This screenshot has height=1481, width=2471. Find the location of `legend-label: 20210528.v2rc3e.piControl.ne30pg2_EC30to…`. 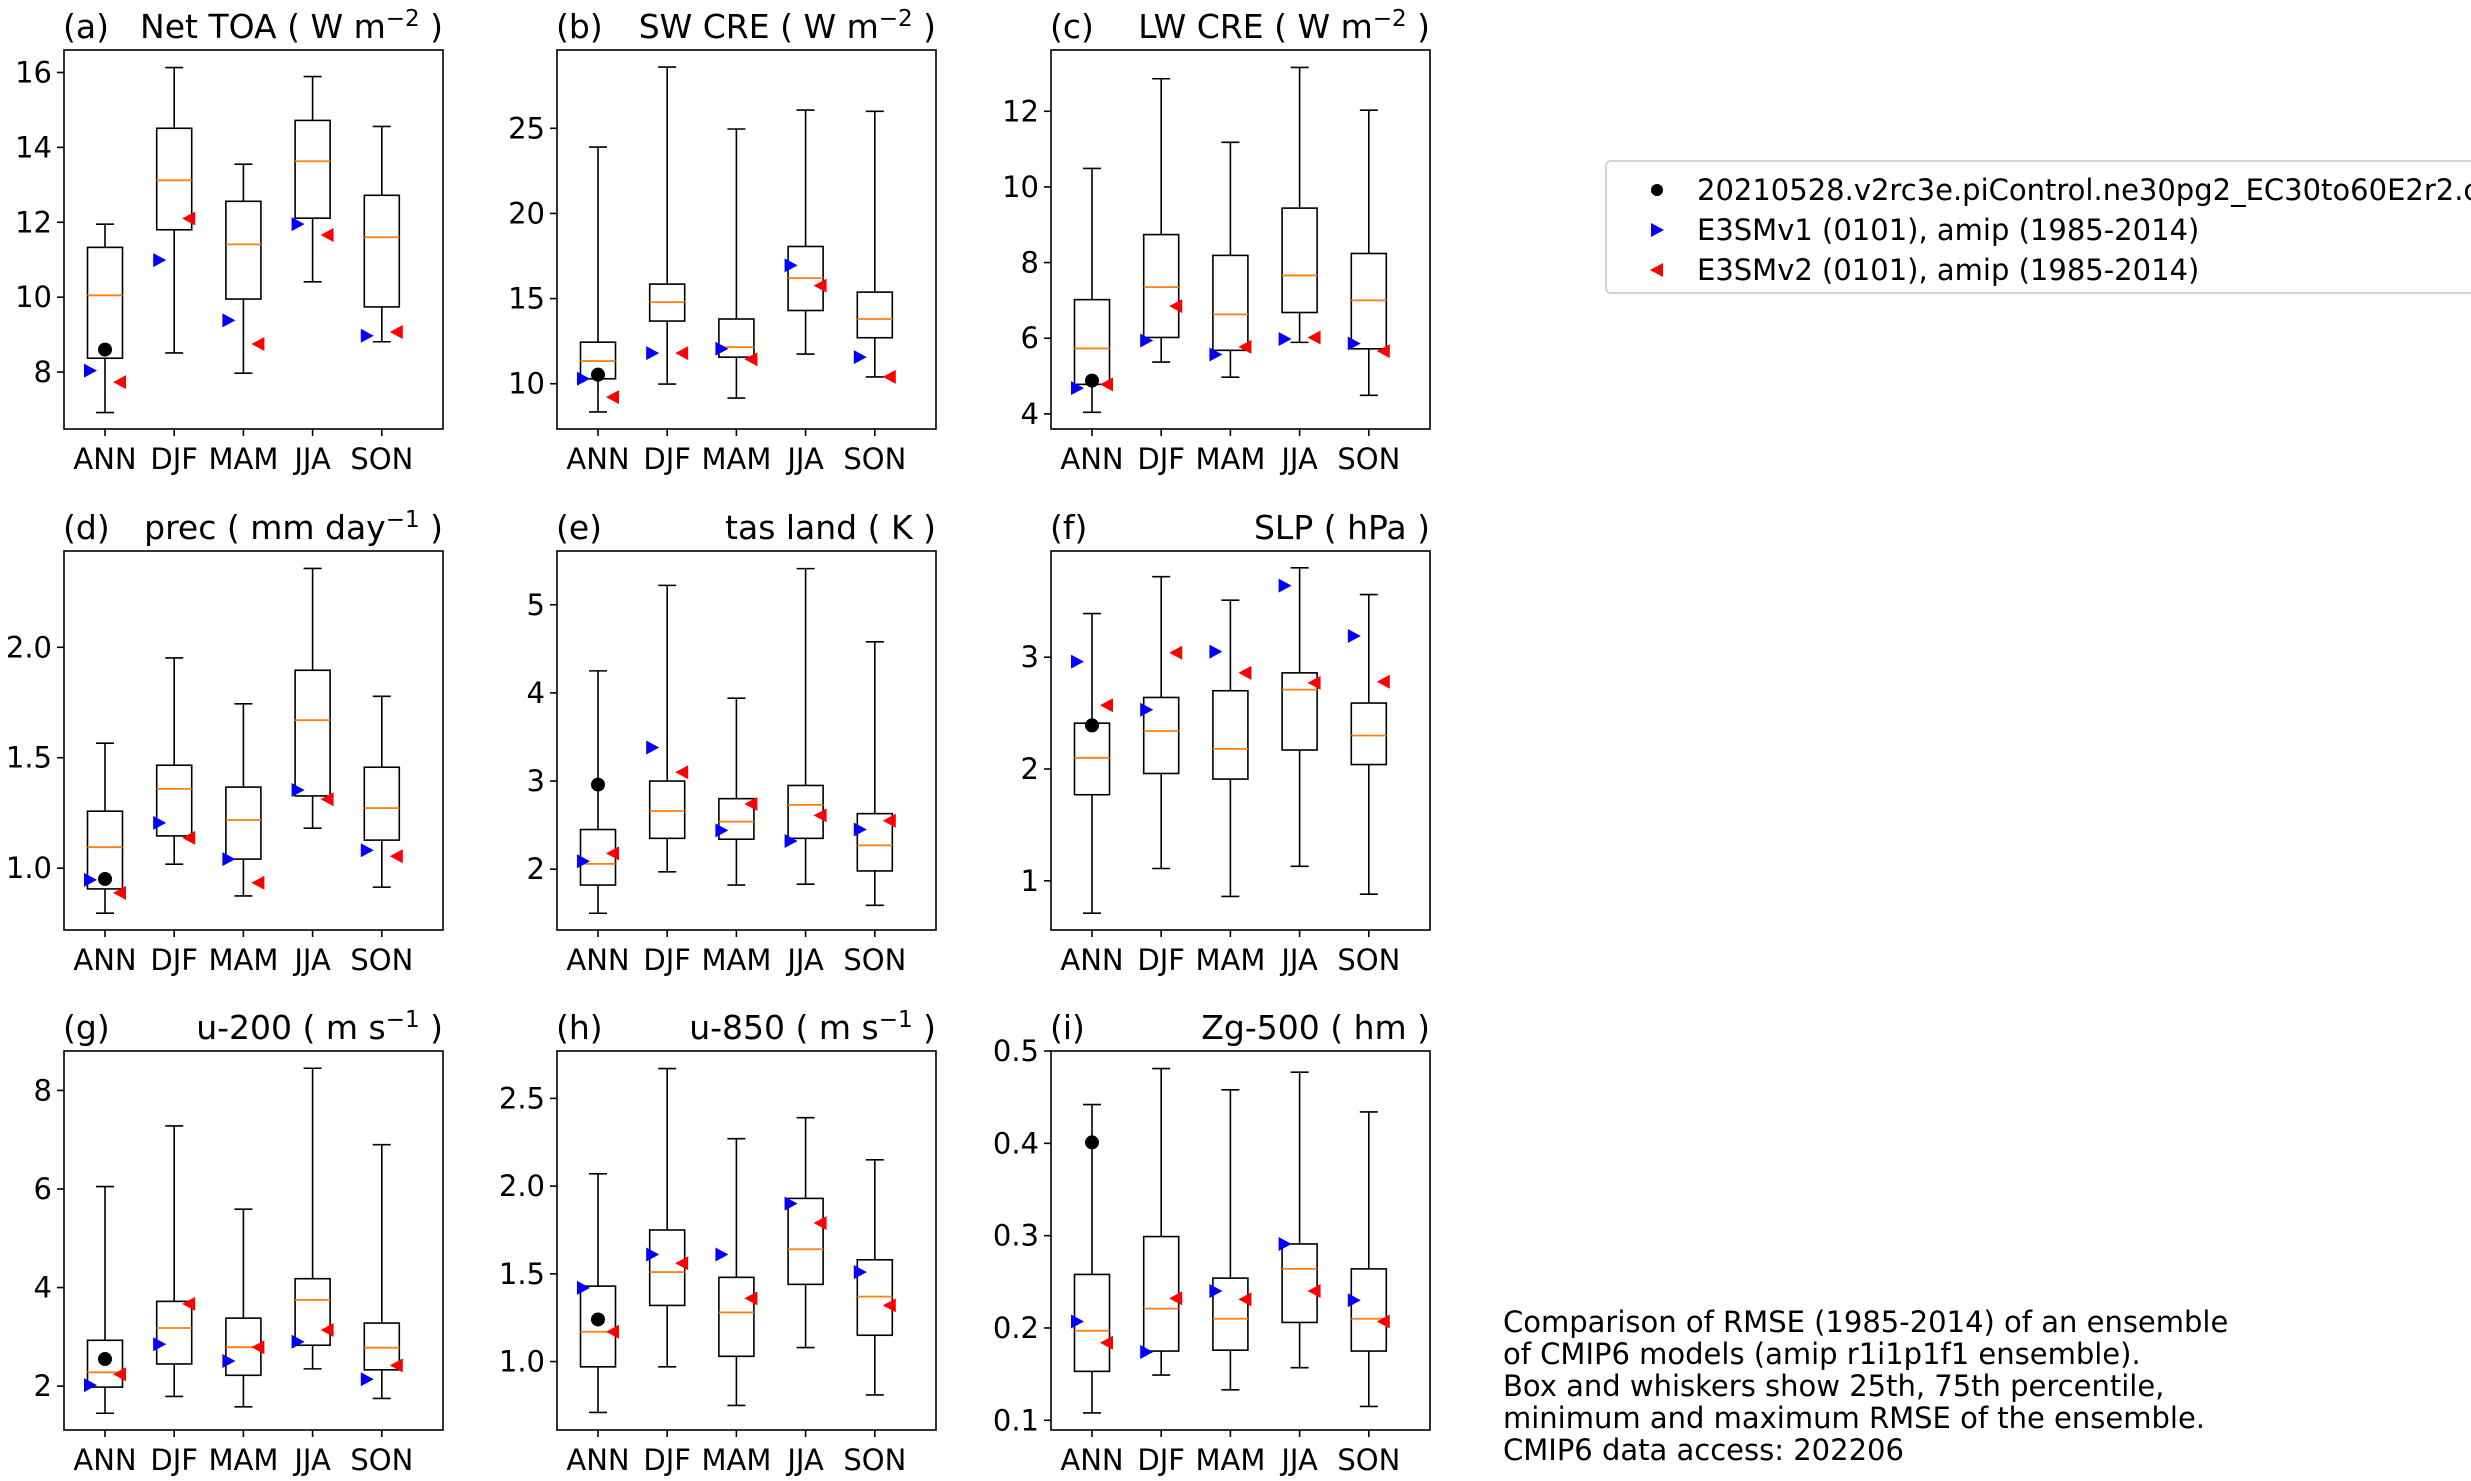

legend-label: 20210528.v2rc3e.piControl.ne30pg2_EC30to… is located at coordinates (2084, 190).